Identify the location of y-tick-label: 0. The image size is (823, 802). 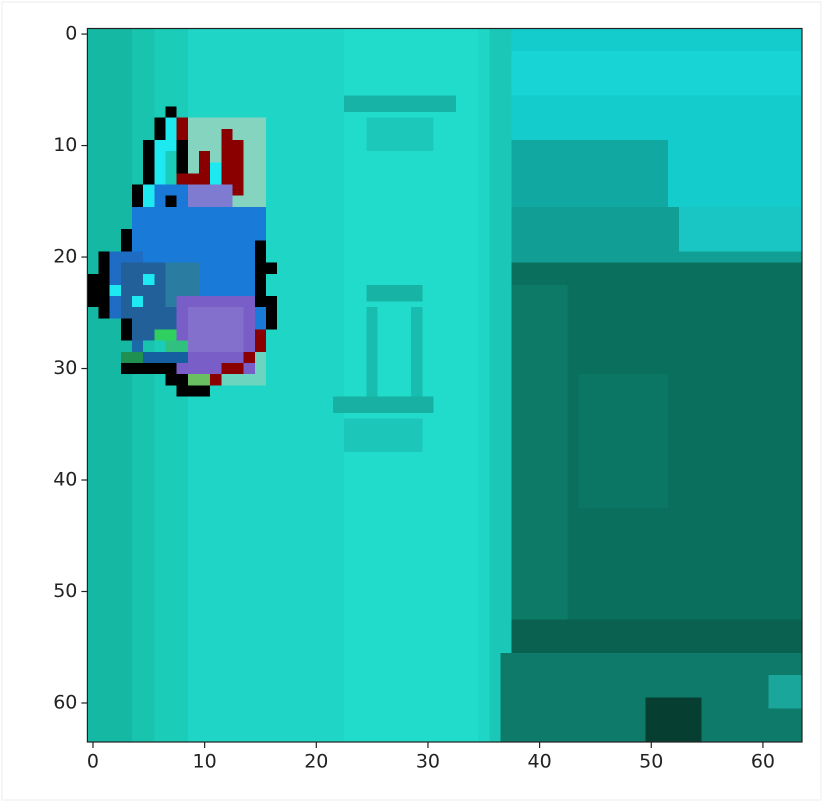
(71, 34).